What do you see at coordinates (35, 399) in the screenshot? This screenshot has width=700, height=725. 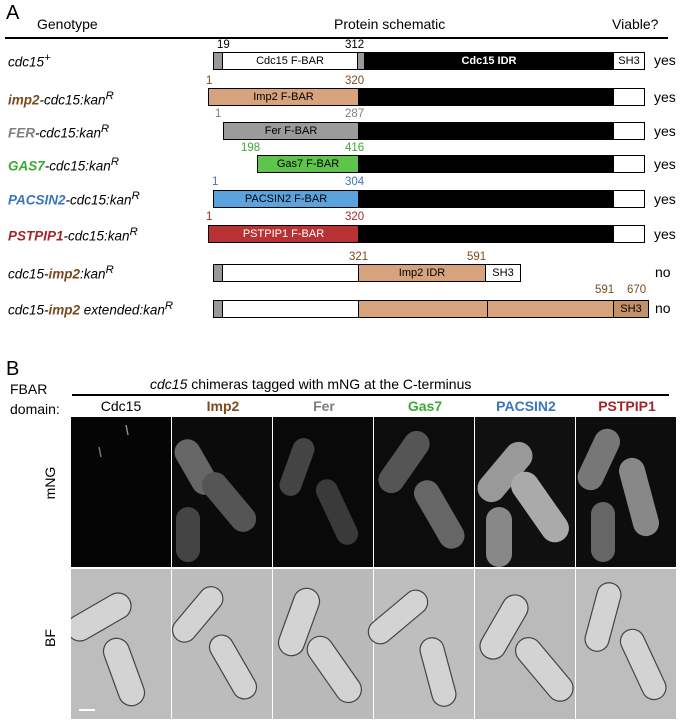 I see `fbar-domain-label: FBAR domain:` at bounding box center [35, 399].